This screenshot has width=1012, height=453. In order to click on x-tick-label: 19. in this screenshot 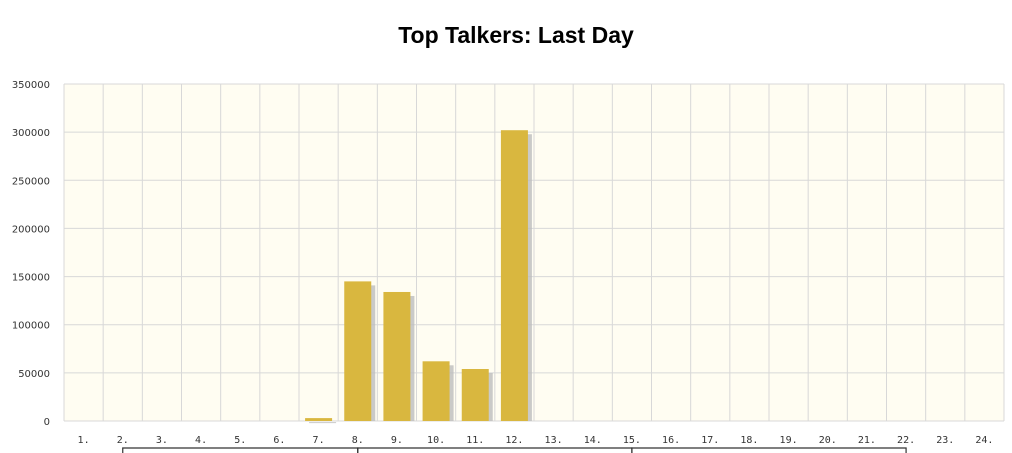, I will do `click(789, 440)`.